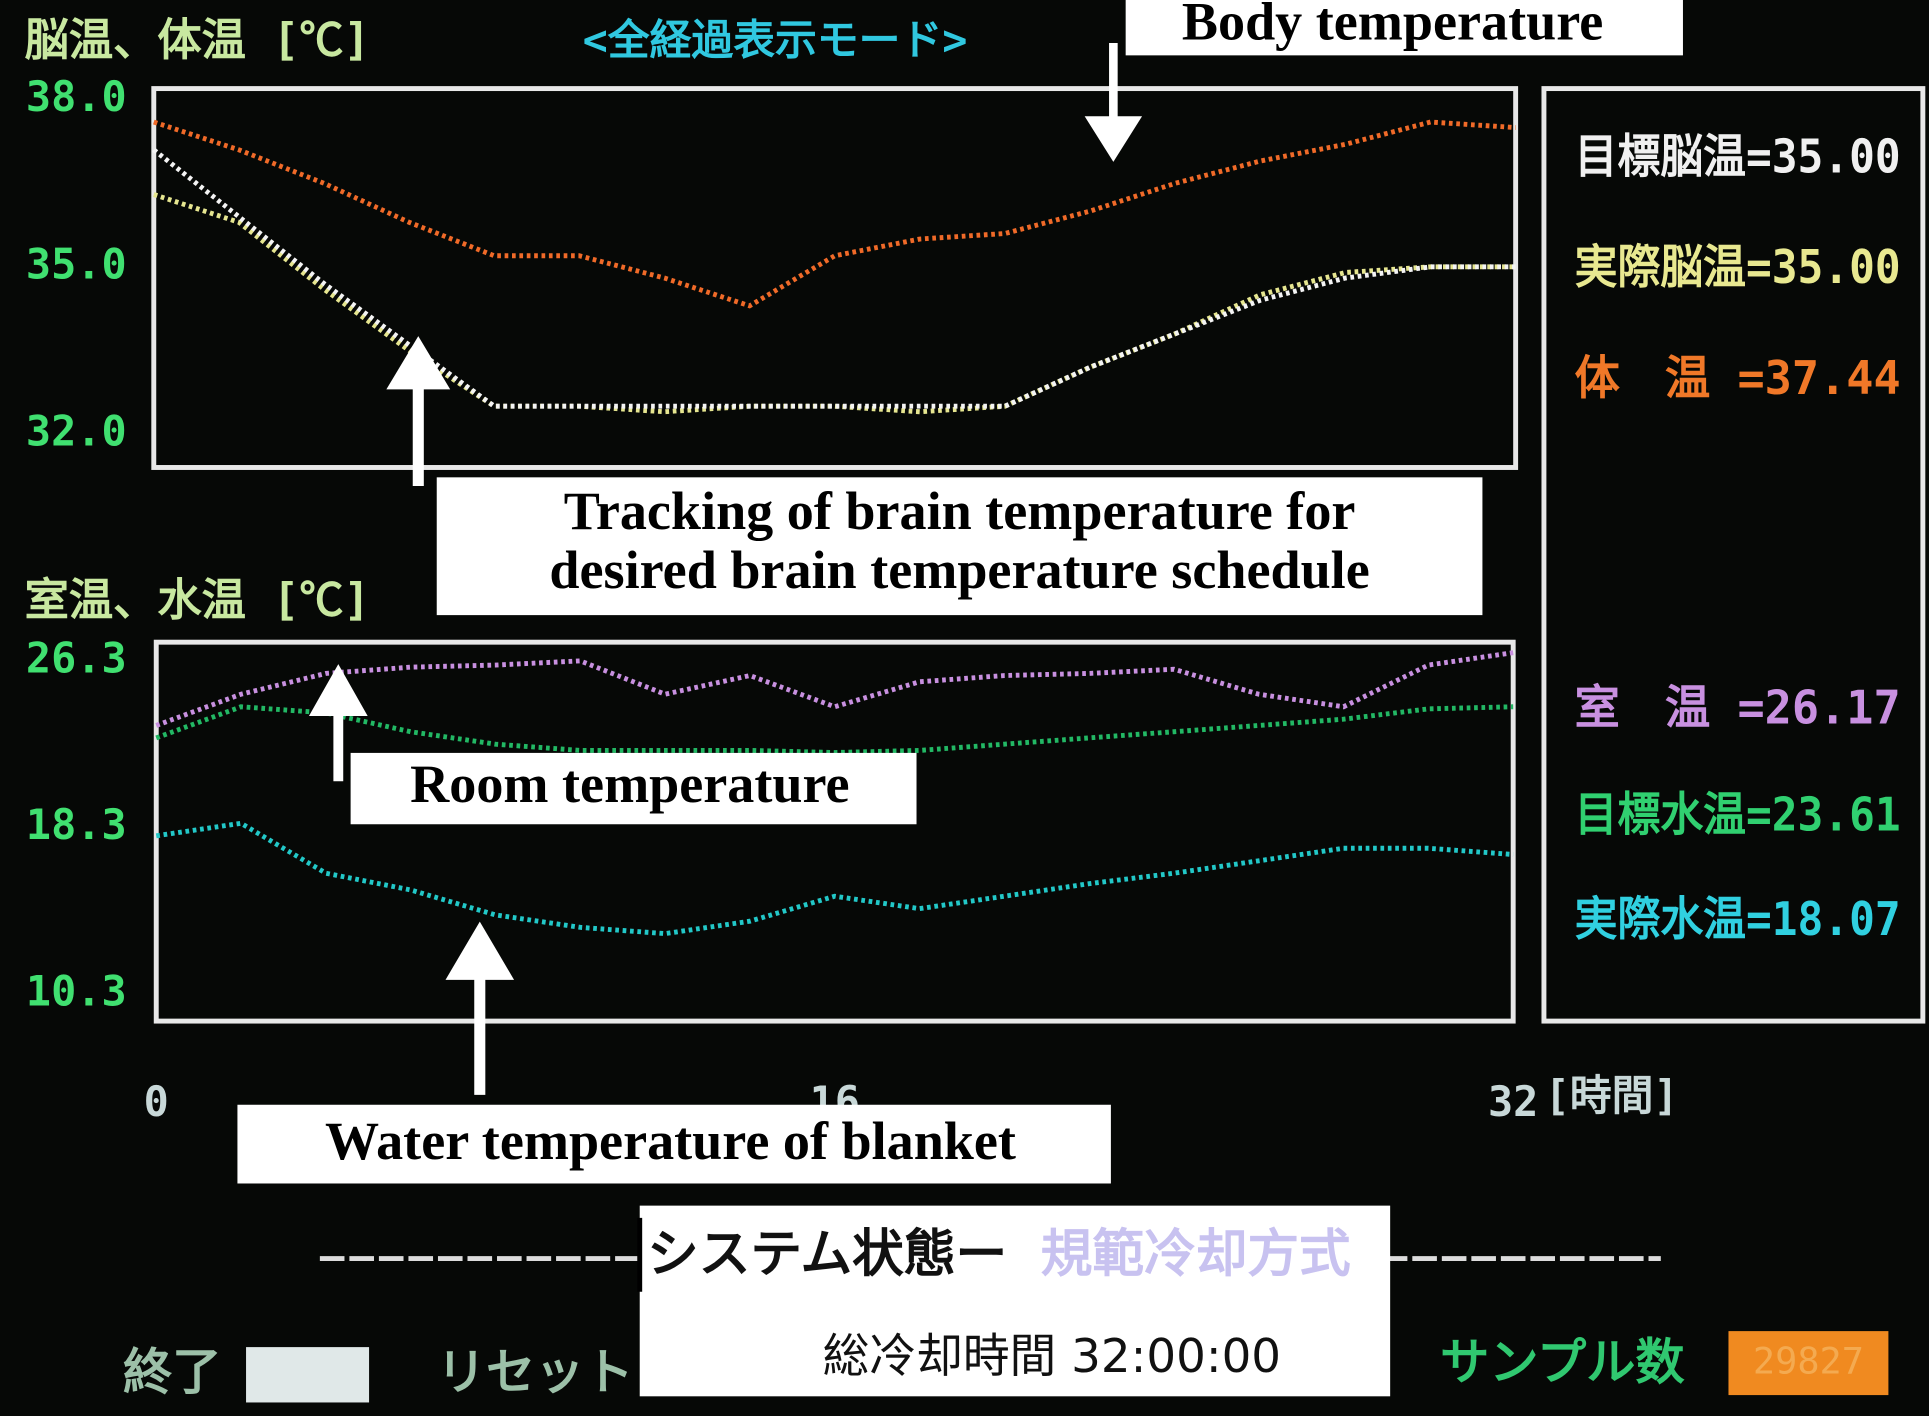 This screenshot has width=1929, height=1416. Describe the element at coordinates (1015, 1301) in the screenshot. I see `status-box` at that location.